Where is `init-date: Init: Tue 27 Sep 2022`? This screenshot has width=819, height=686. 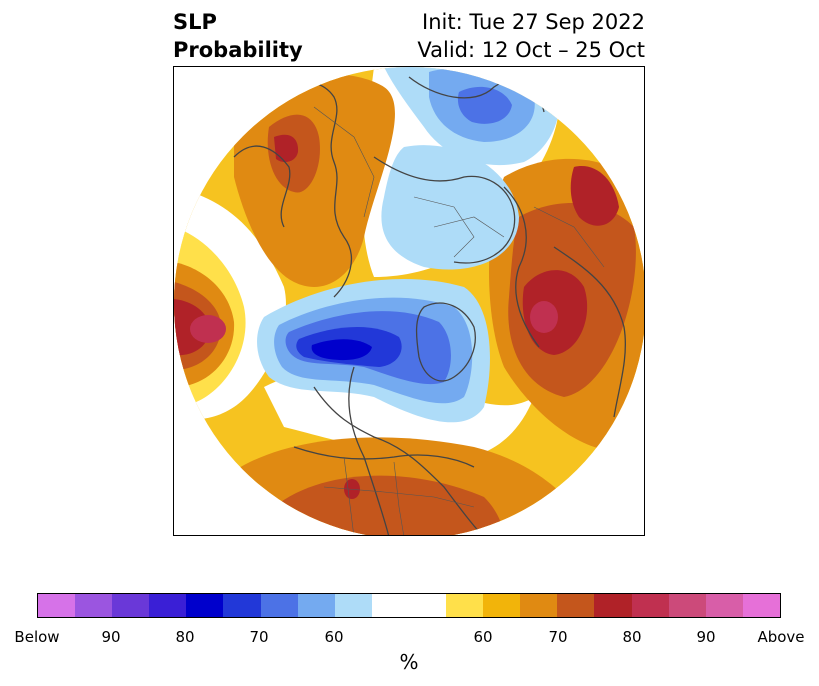
init-date: Init: Tue 27 Sep 2022 is located at coordinates (533, 22).